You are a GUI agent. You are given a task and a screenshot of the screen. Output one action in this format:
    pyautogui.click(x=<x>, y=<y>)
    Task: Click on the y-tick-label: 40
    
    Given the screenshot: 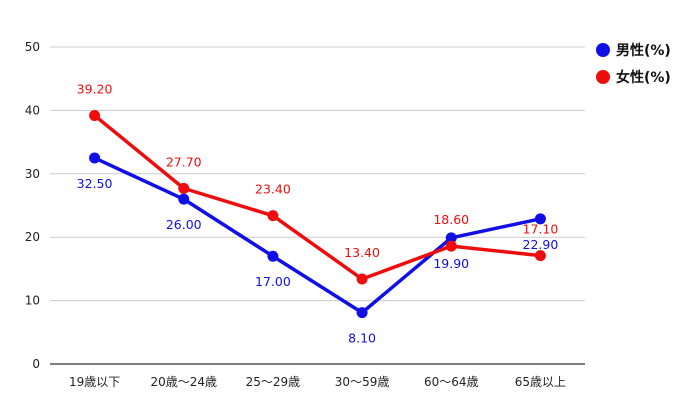 What is the action you would take?
    pyautogui.click(x=32, y=110)
    